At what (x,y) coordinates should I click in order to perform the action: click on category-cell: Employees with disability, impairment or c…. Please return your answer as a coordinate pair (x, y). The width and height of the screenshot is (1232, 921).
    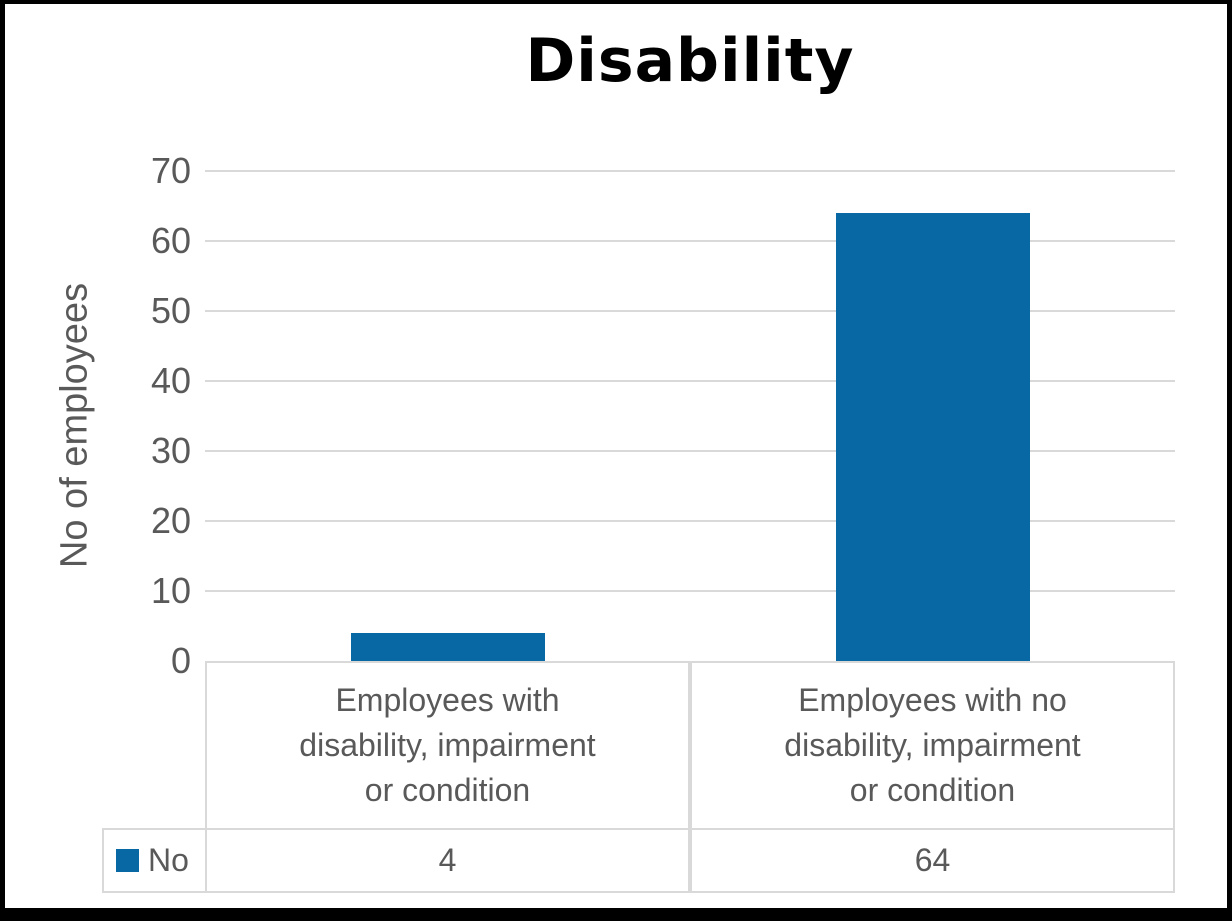
    Looking at the image, I should click on (447, 745).